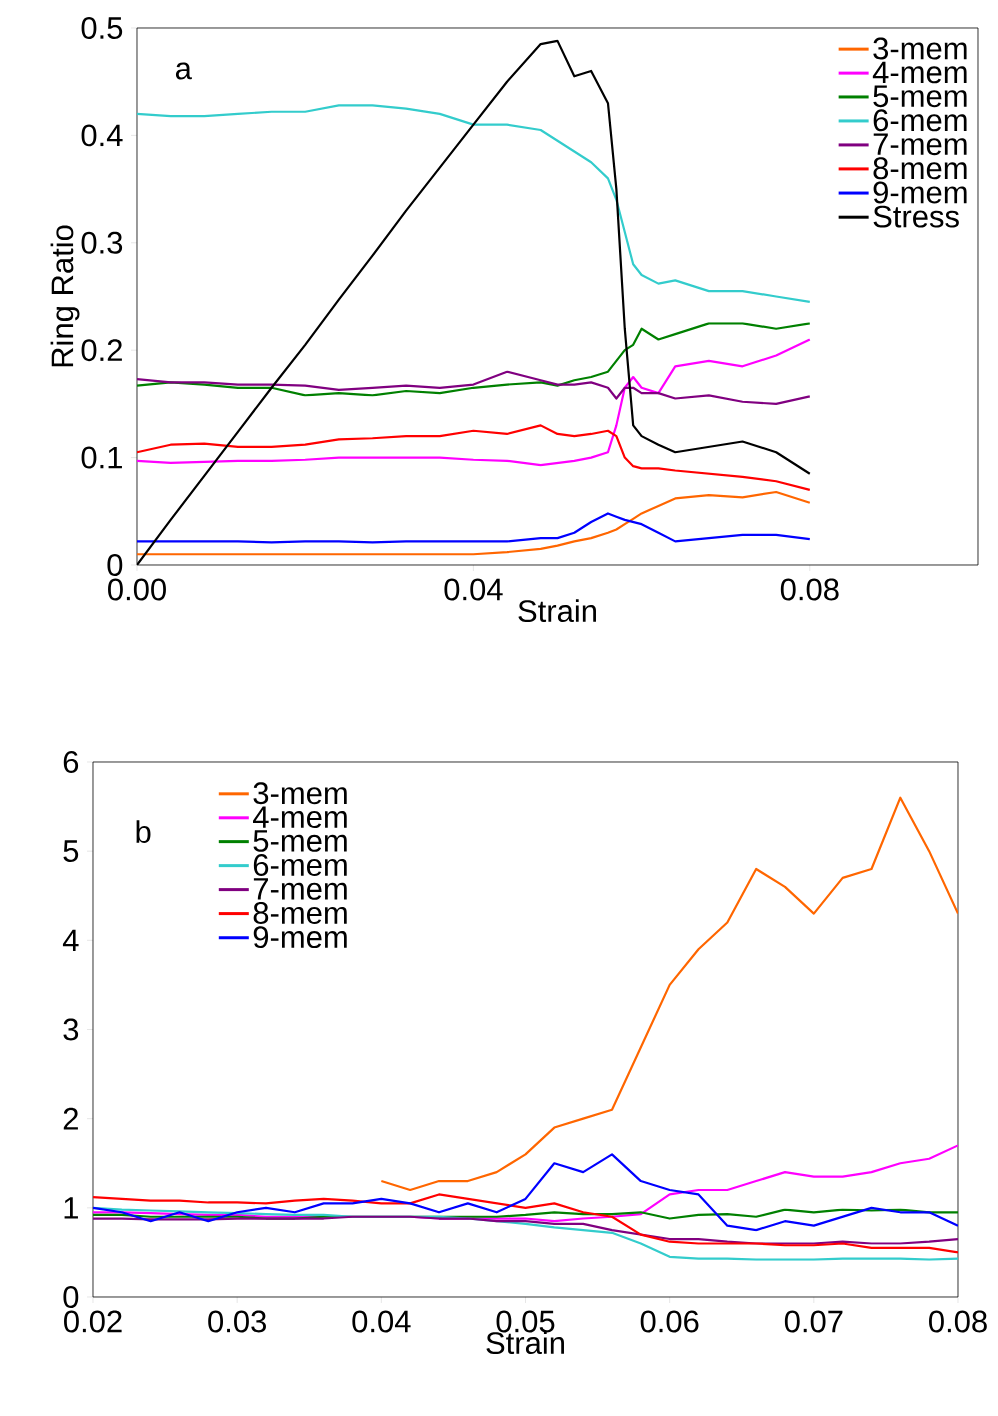 The width and height of the screenshot is (998, 1416). I want to click on x-tick-label: 0.05, so click(525, 1321).